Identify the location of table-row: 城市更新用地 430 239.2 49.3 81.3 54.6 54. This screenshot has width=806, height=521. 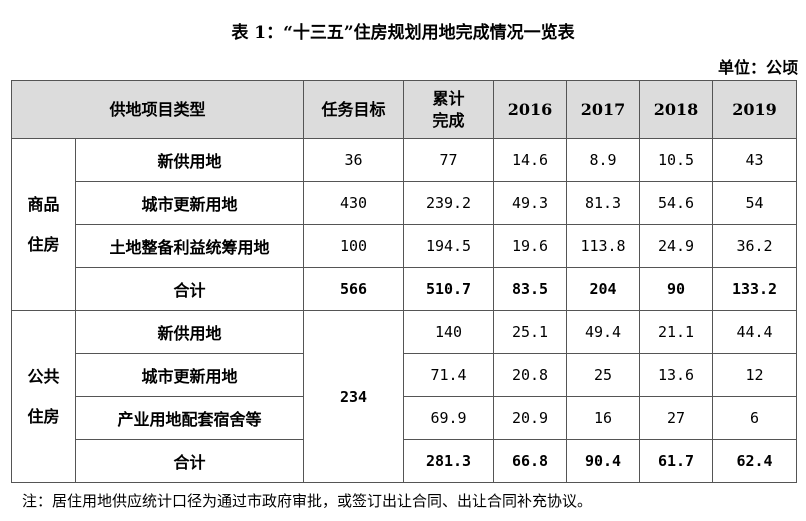
(405, 203).